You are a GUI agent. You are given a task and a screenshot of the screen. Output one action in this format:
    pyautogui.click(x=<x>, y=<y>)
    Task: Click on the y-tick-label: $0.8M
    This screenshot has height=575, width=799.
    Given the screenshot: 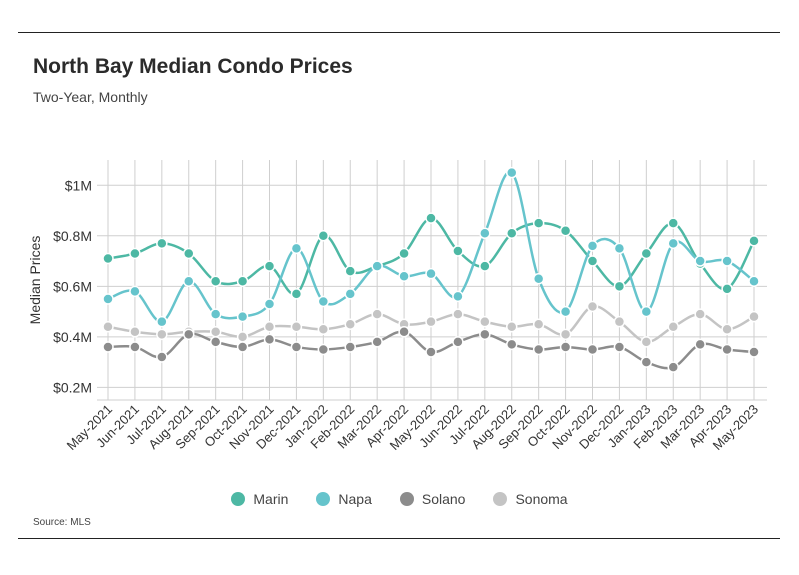 What is the action you would take?
    pyautogui.click(x=72, y=236)
    